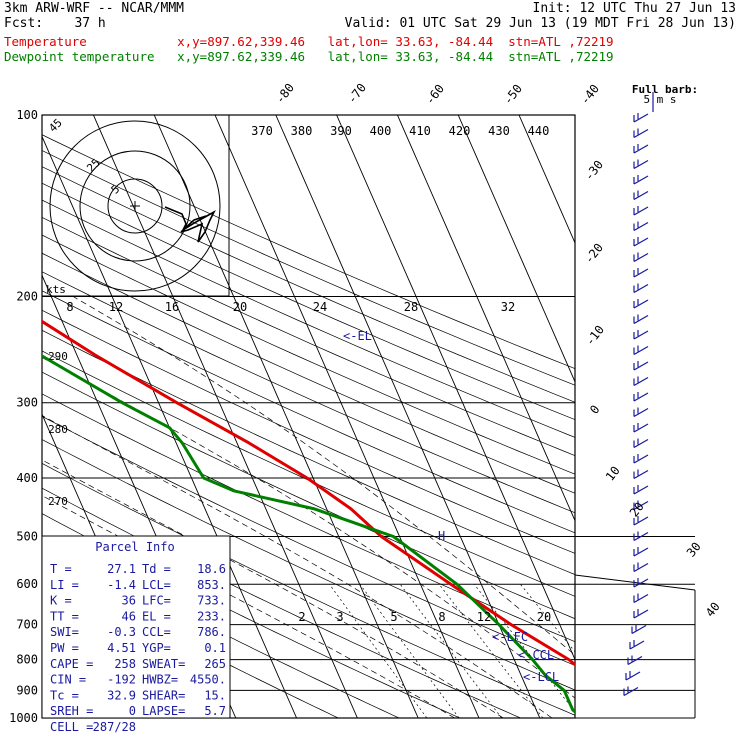  I want to click on parcel-field-label: EL =, so click(156, 616).